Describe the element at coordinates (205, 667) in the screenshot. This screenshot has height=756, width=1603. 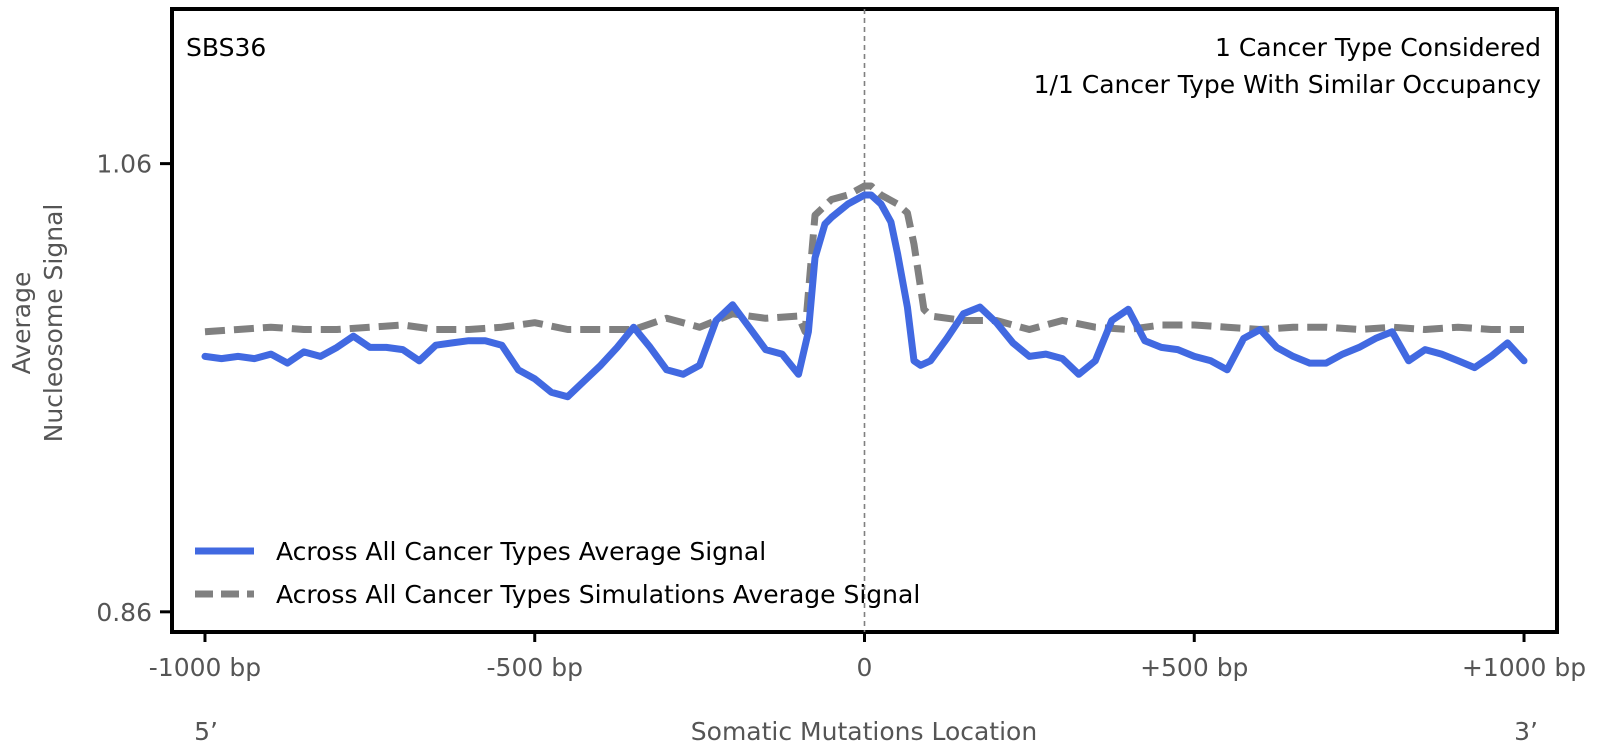
I see `x-tick-label: -1000 bp` at that location.